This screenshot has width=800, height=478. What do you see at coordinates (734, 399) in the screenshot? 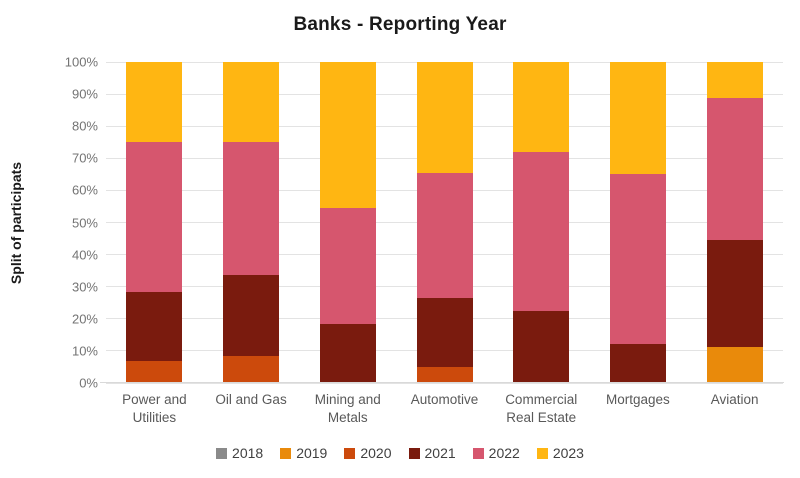
I see `x-category-label: Aviation` at bounding box center [734, 399].